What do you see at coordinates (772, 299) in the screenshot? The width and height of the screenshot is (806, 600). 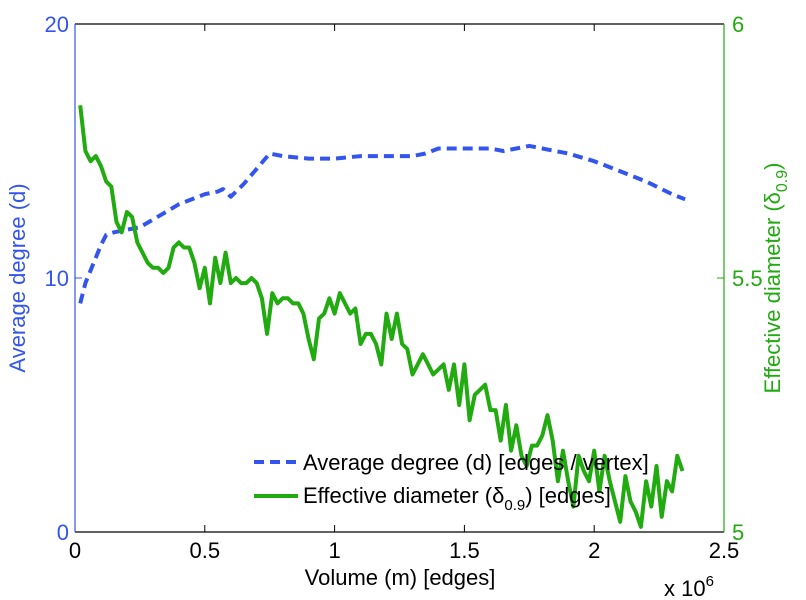 I see `y-axis-right-label-main: Effective diameter (` at bounding box center [772, 299].